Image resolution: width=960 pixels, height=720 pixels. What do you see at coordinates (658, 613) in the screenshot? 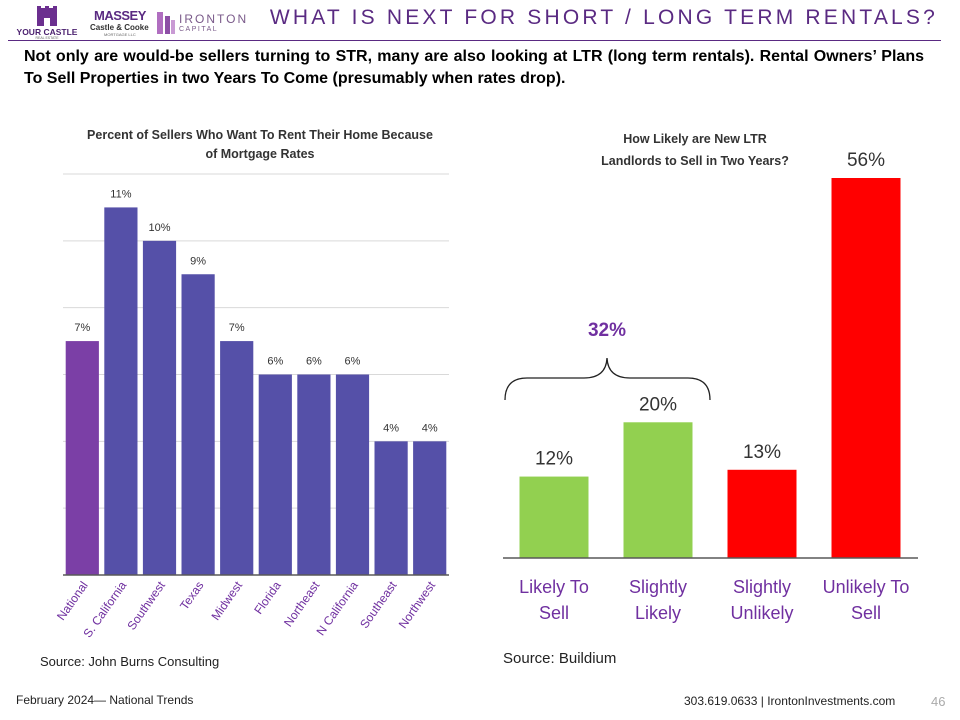
I see `category-label: Likely` at bounding box center [658, 613].